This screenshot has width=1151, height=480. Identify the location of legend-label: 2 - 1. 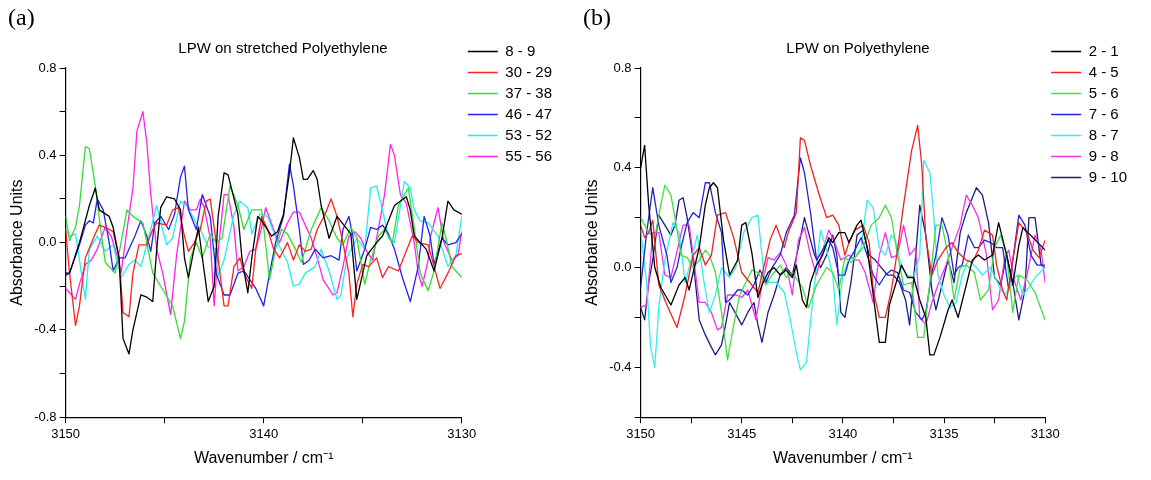
(1103, 50).